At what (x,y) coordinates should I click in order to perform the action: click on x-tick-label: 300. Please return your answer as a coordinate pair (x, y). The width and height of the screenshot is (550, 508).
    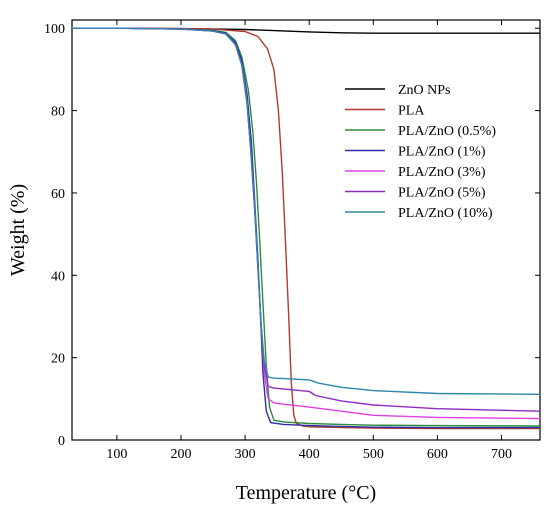
    Looking at the image, I should click on (245, 454).